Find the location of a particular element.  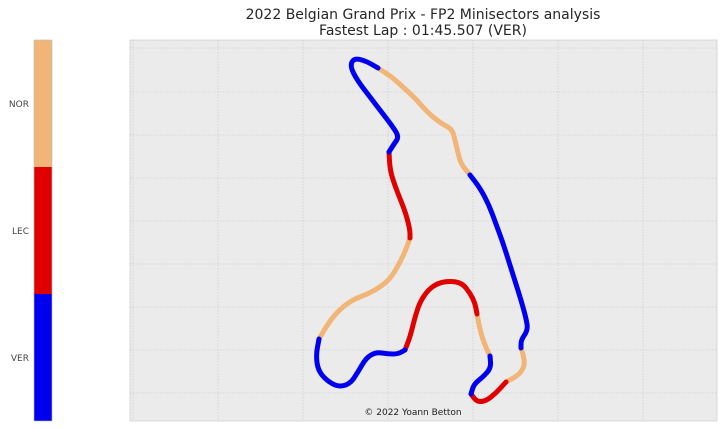

colorbar-label-nor: NOR is located at coordinates (19, 105).